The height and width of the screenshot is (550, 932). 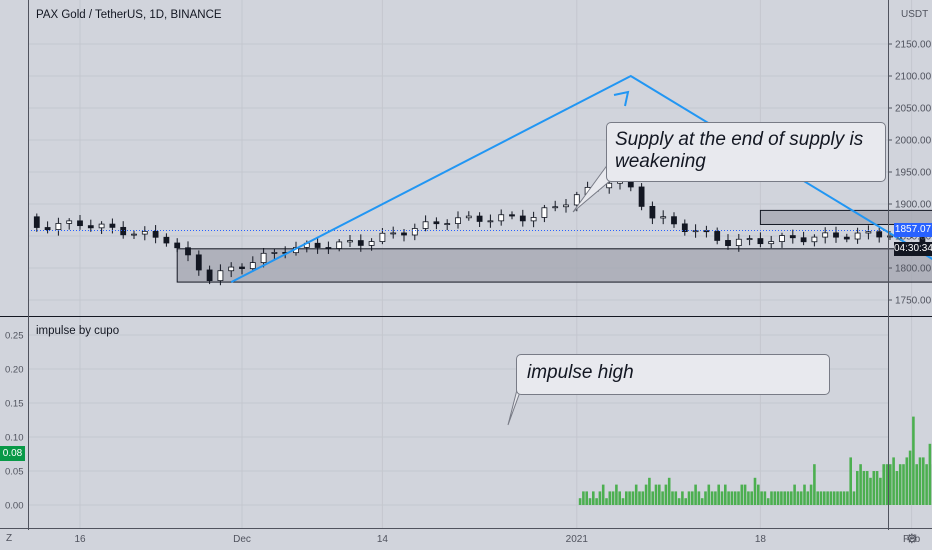 What do you see at coordinates (913, 77) in the screenshot?
I see `price-tick-label: 2100.00` at bounding box center [913, 77].